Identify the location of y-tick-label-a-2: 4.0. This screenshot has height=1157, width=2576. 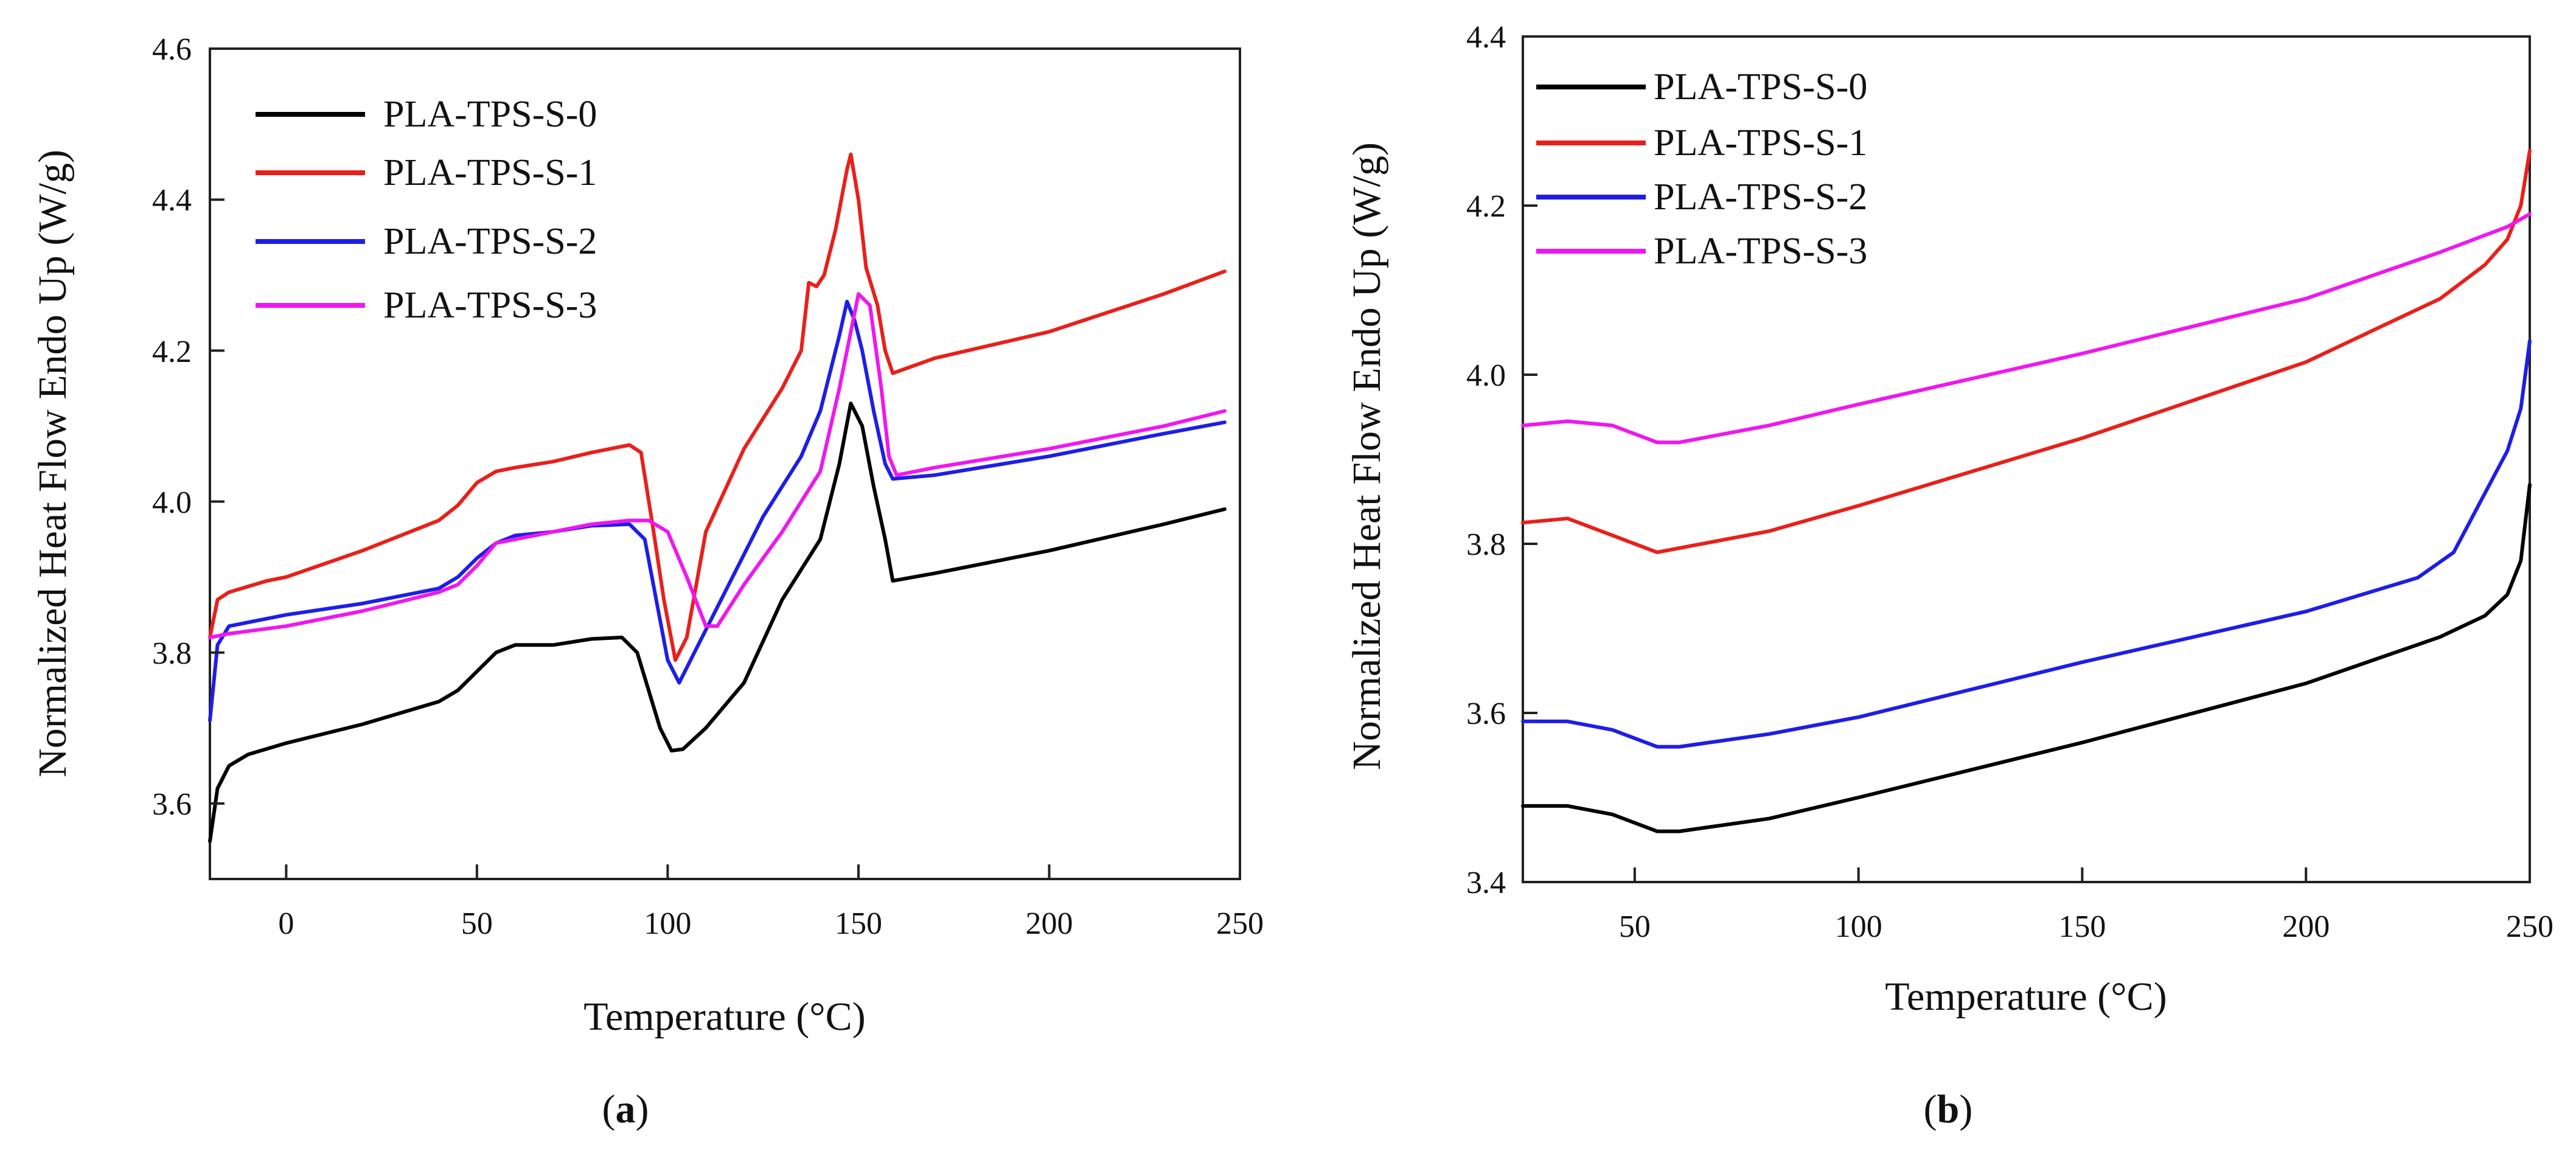
(172, 503).